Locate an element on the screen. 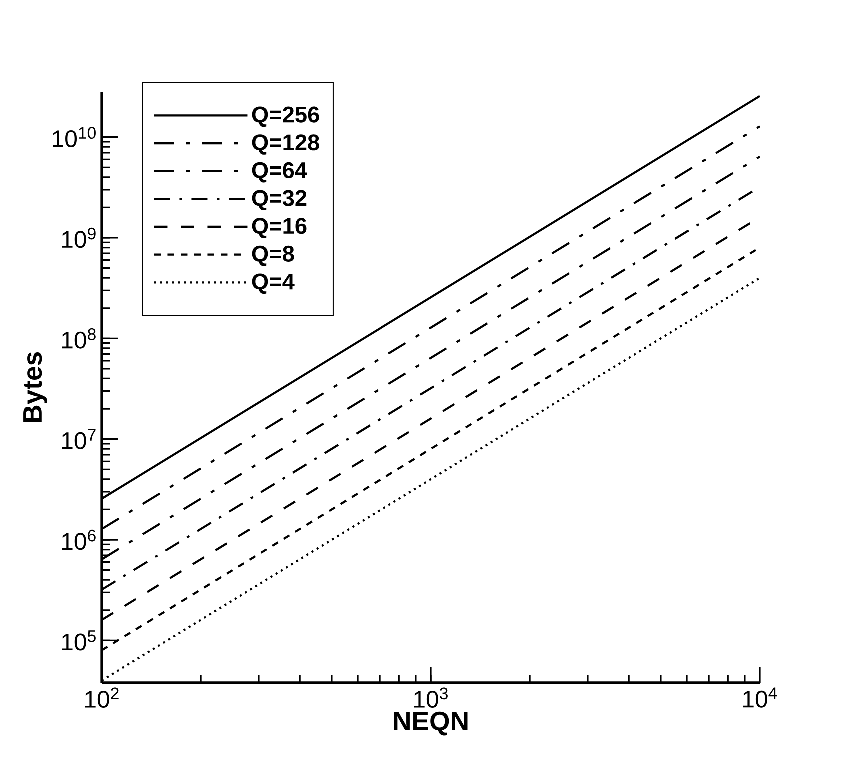 The height and width of the screenshot is (768, 864). legend-label: Q=16 is located at coordinates (279, 228).